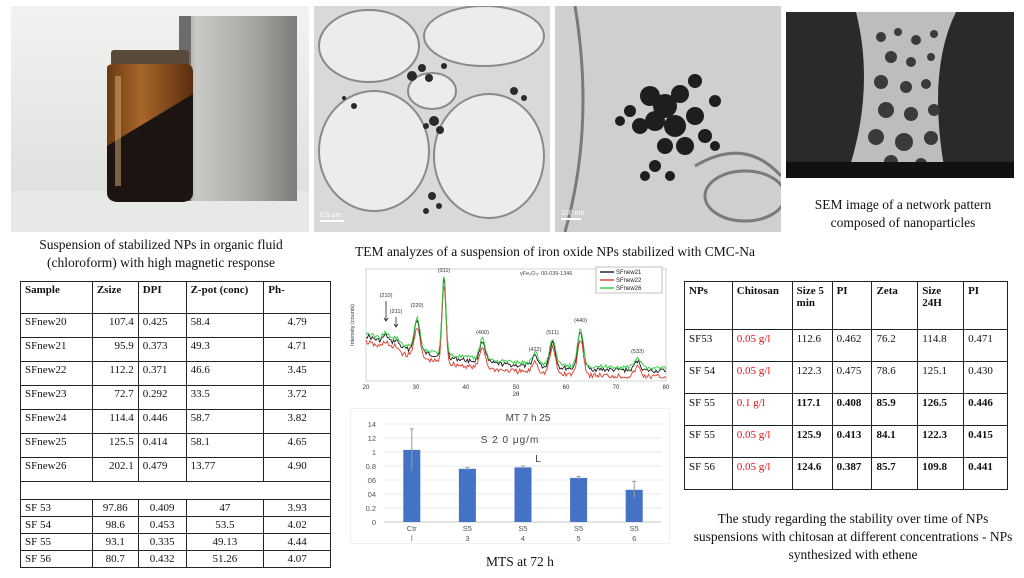 Image resolution: width=1024 pixels, height=578 pixels. I want to click on y-tick-label: 14, so click(372, 424).